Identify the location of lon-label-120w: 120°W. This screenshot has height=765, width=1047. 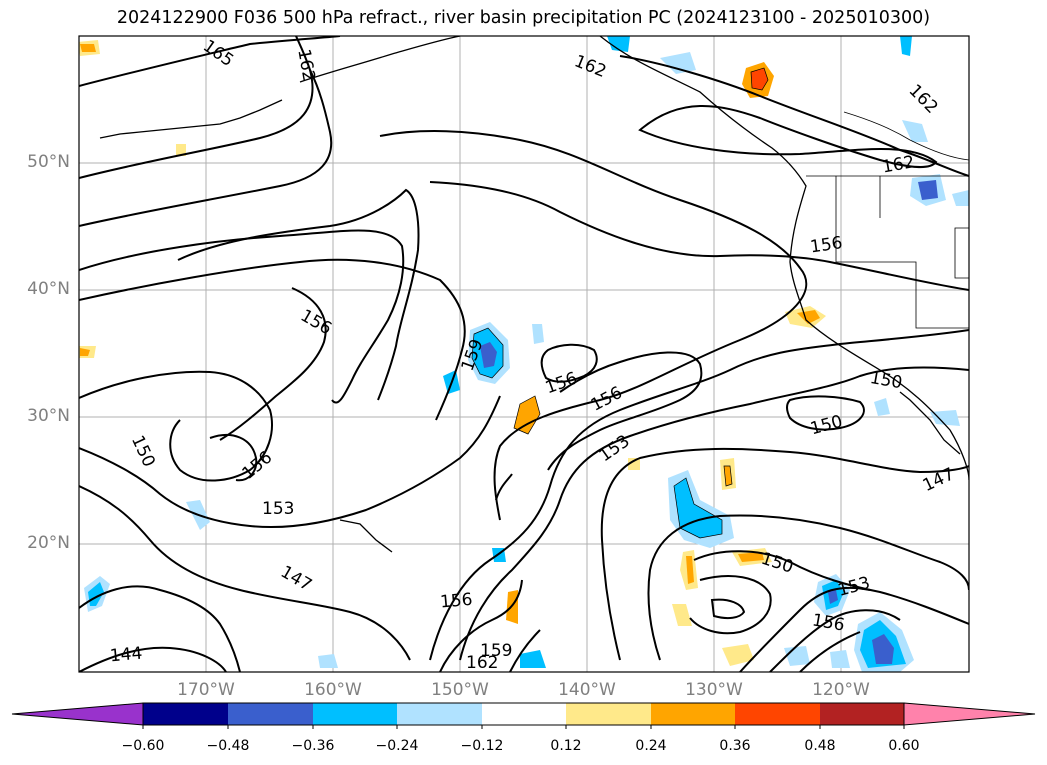
(841, 690).